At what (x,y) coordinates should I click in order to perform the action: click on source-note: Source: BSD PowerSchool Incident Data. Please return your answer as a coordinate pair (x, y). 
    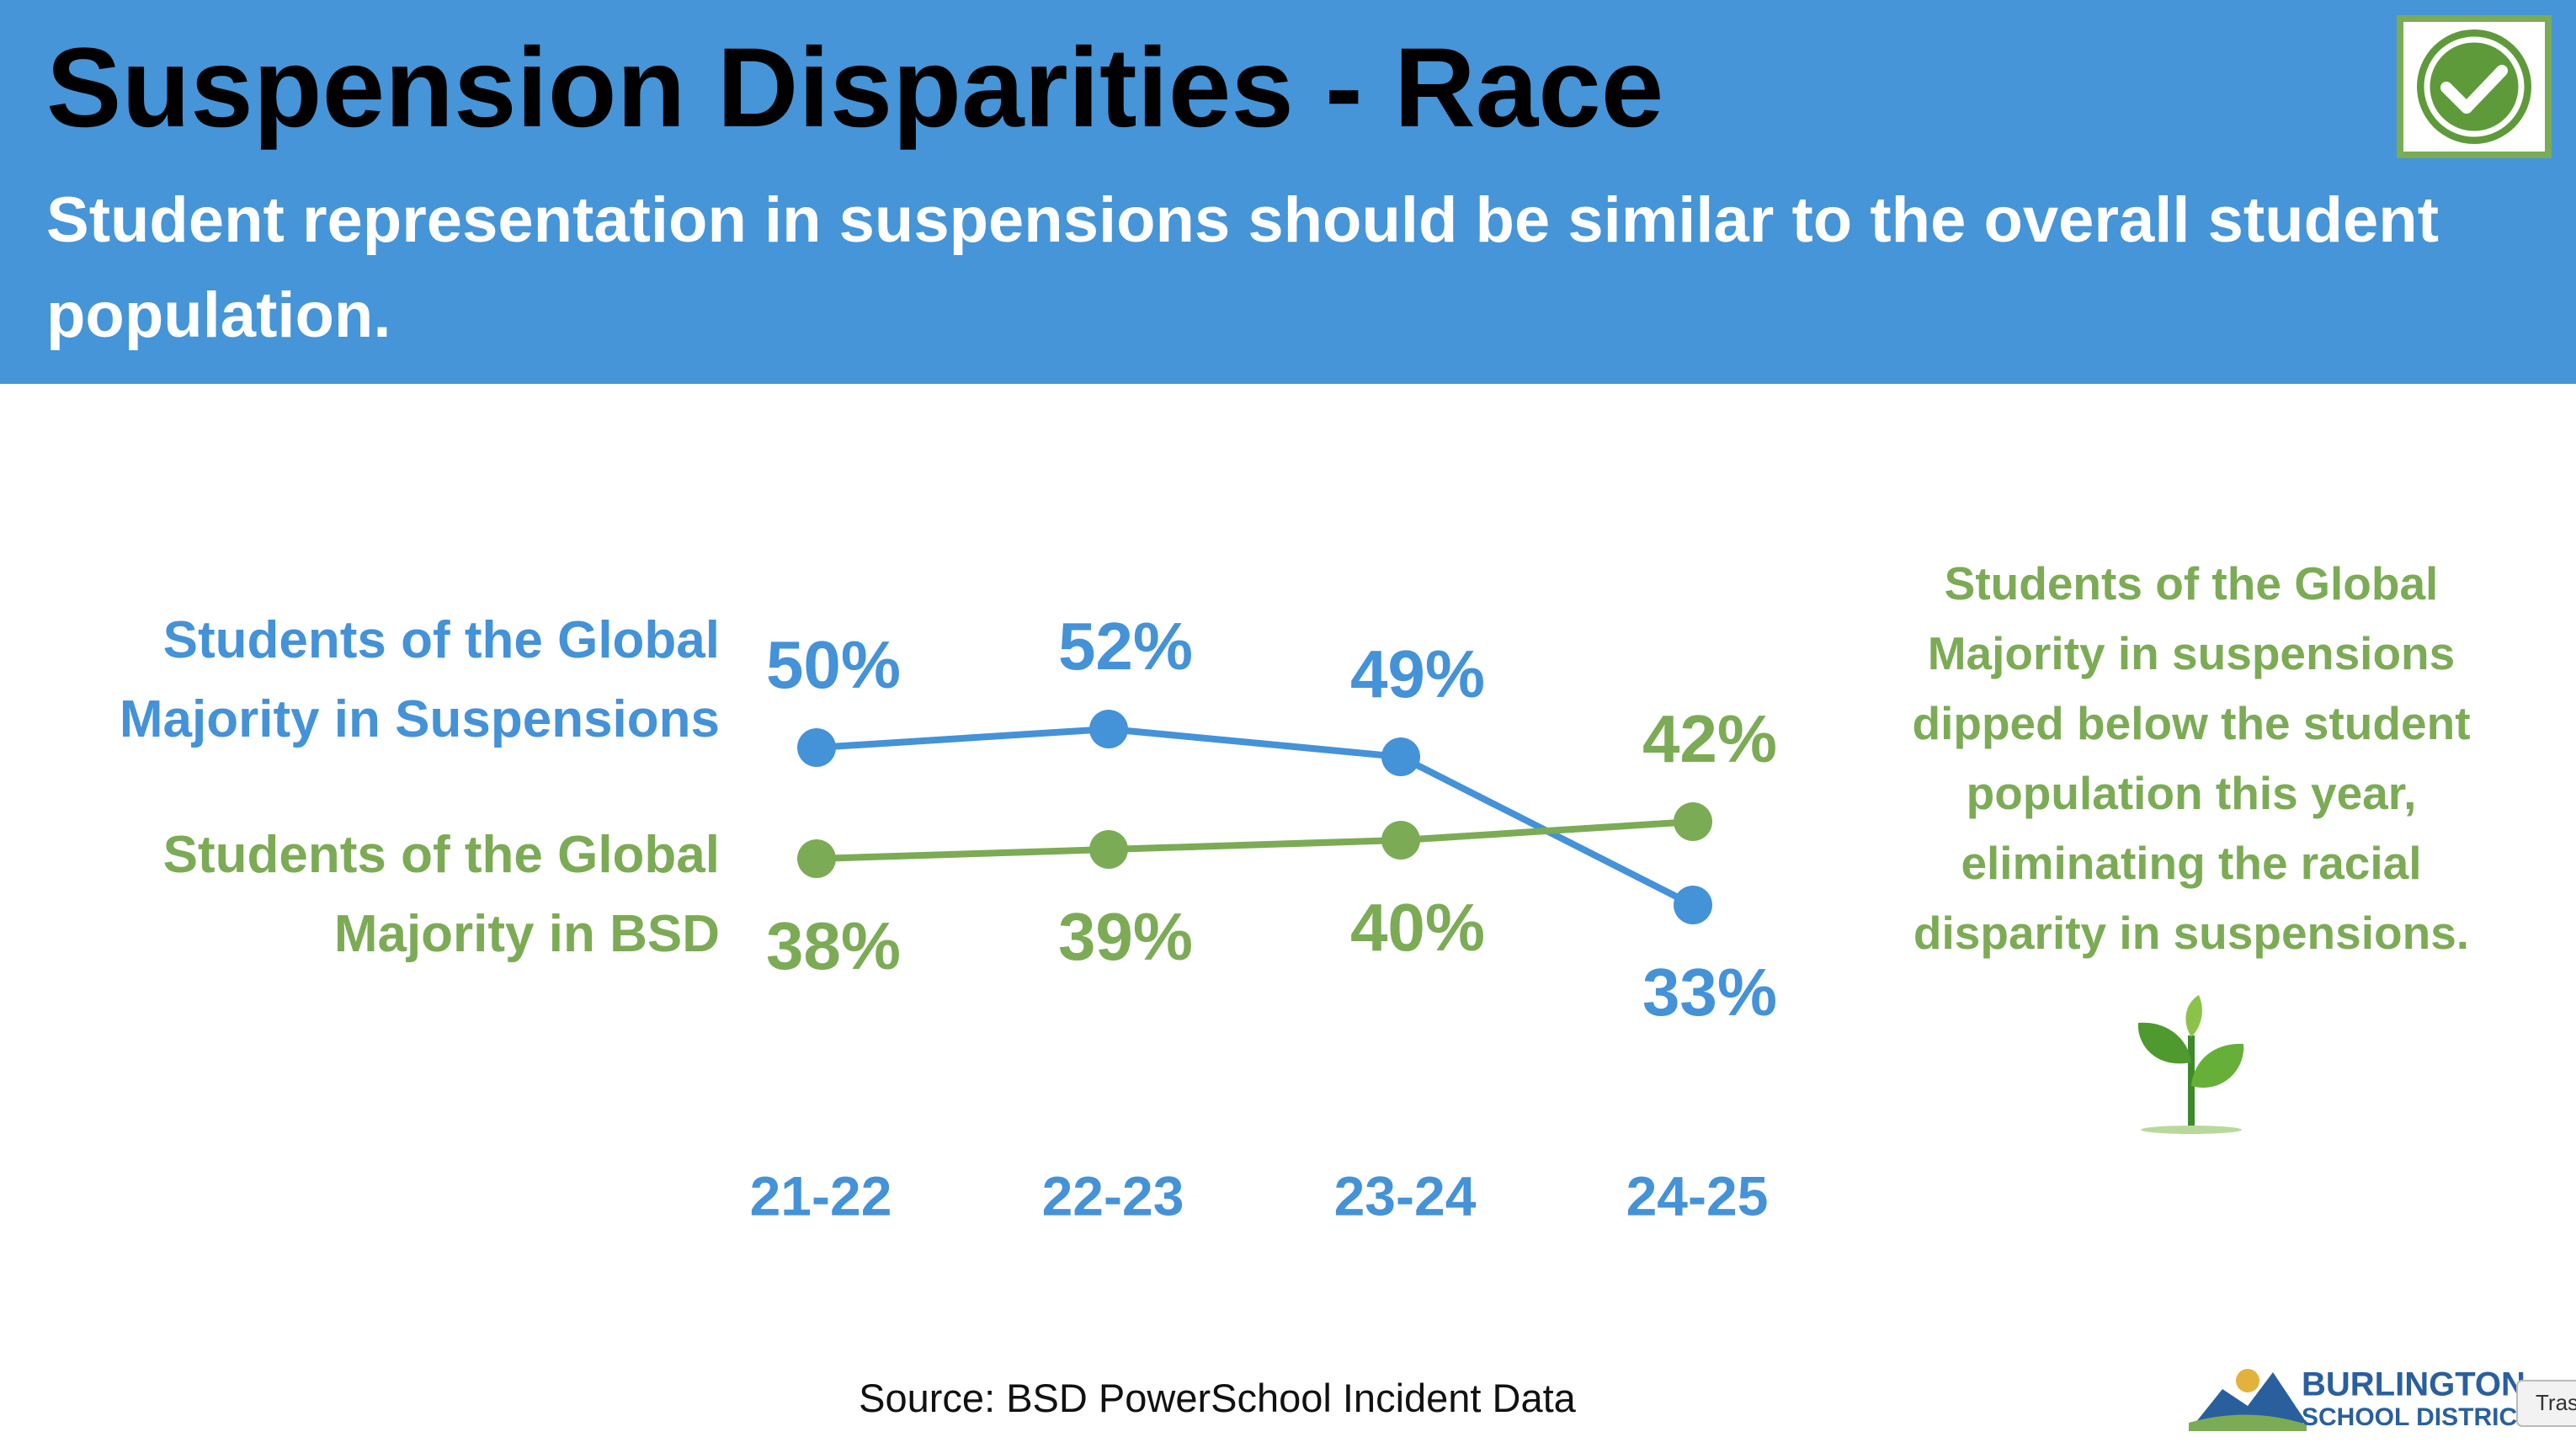
    Looking at the image, I should click on (1218, 1398).